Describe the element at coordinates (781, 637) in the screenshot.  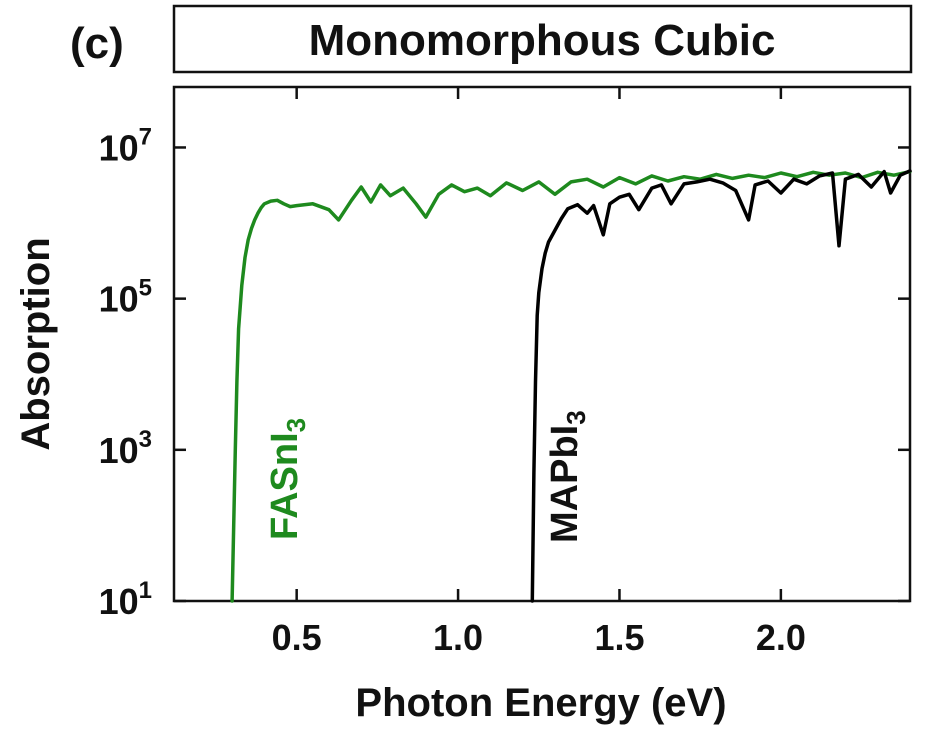
I see `x-tick-label-3: 2.0` at that location.